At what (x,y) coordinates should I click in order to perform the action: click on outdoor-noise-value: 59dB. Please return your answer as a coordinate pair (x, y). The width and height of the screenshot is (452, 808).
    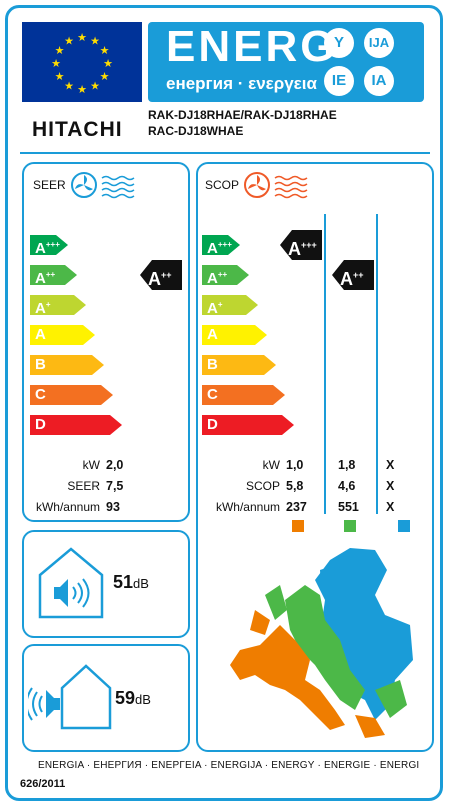
    Looking at the image, I should click on (133, 698).